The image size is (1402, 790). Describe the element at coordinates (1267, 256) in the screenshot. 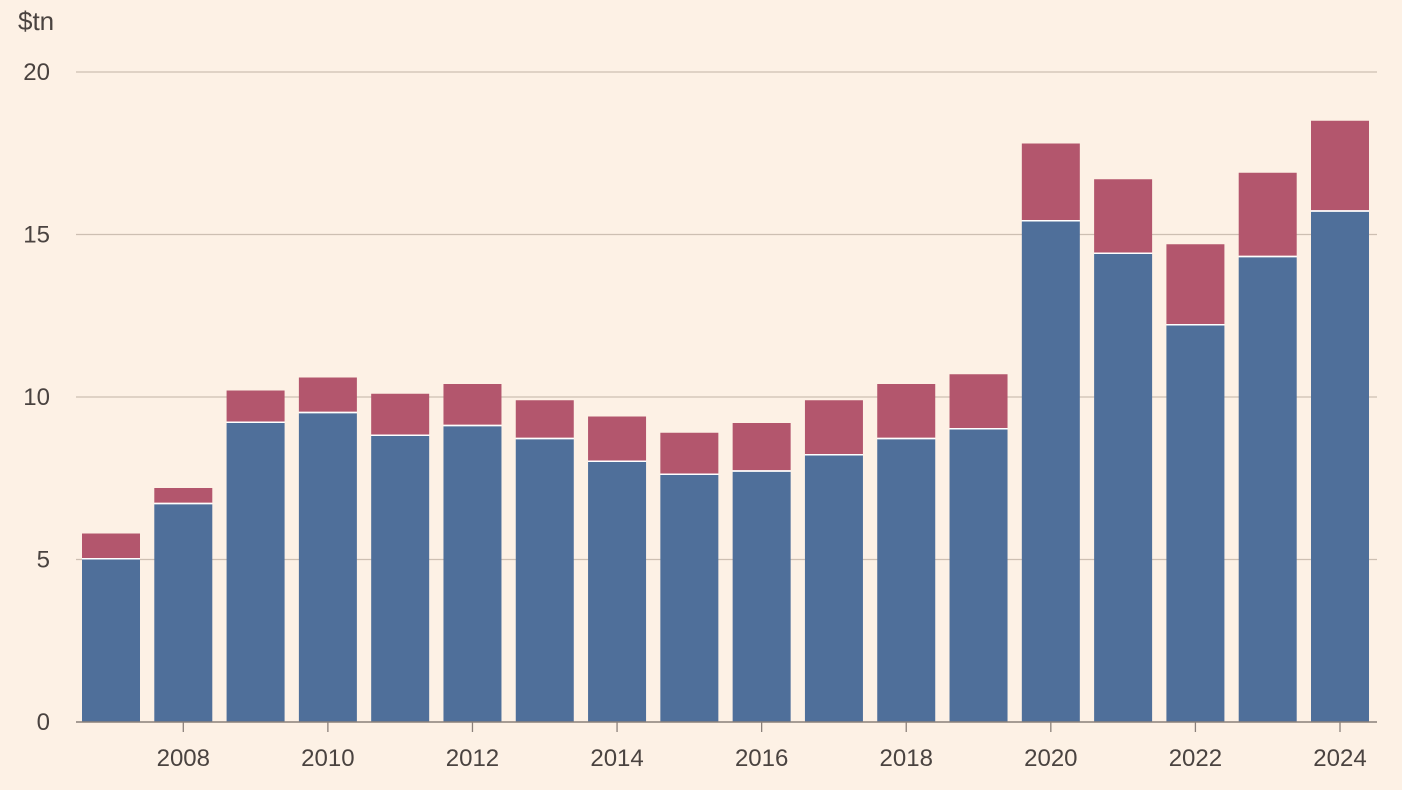

I see `bar-separator-2023` at that location.